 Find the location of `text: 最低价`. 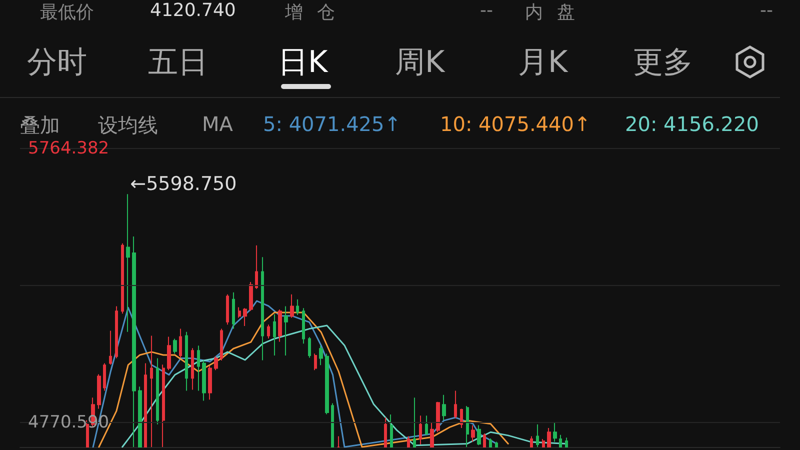

text: 最低价 is located at coordinates (67, 12).